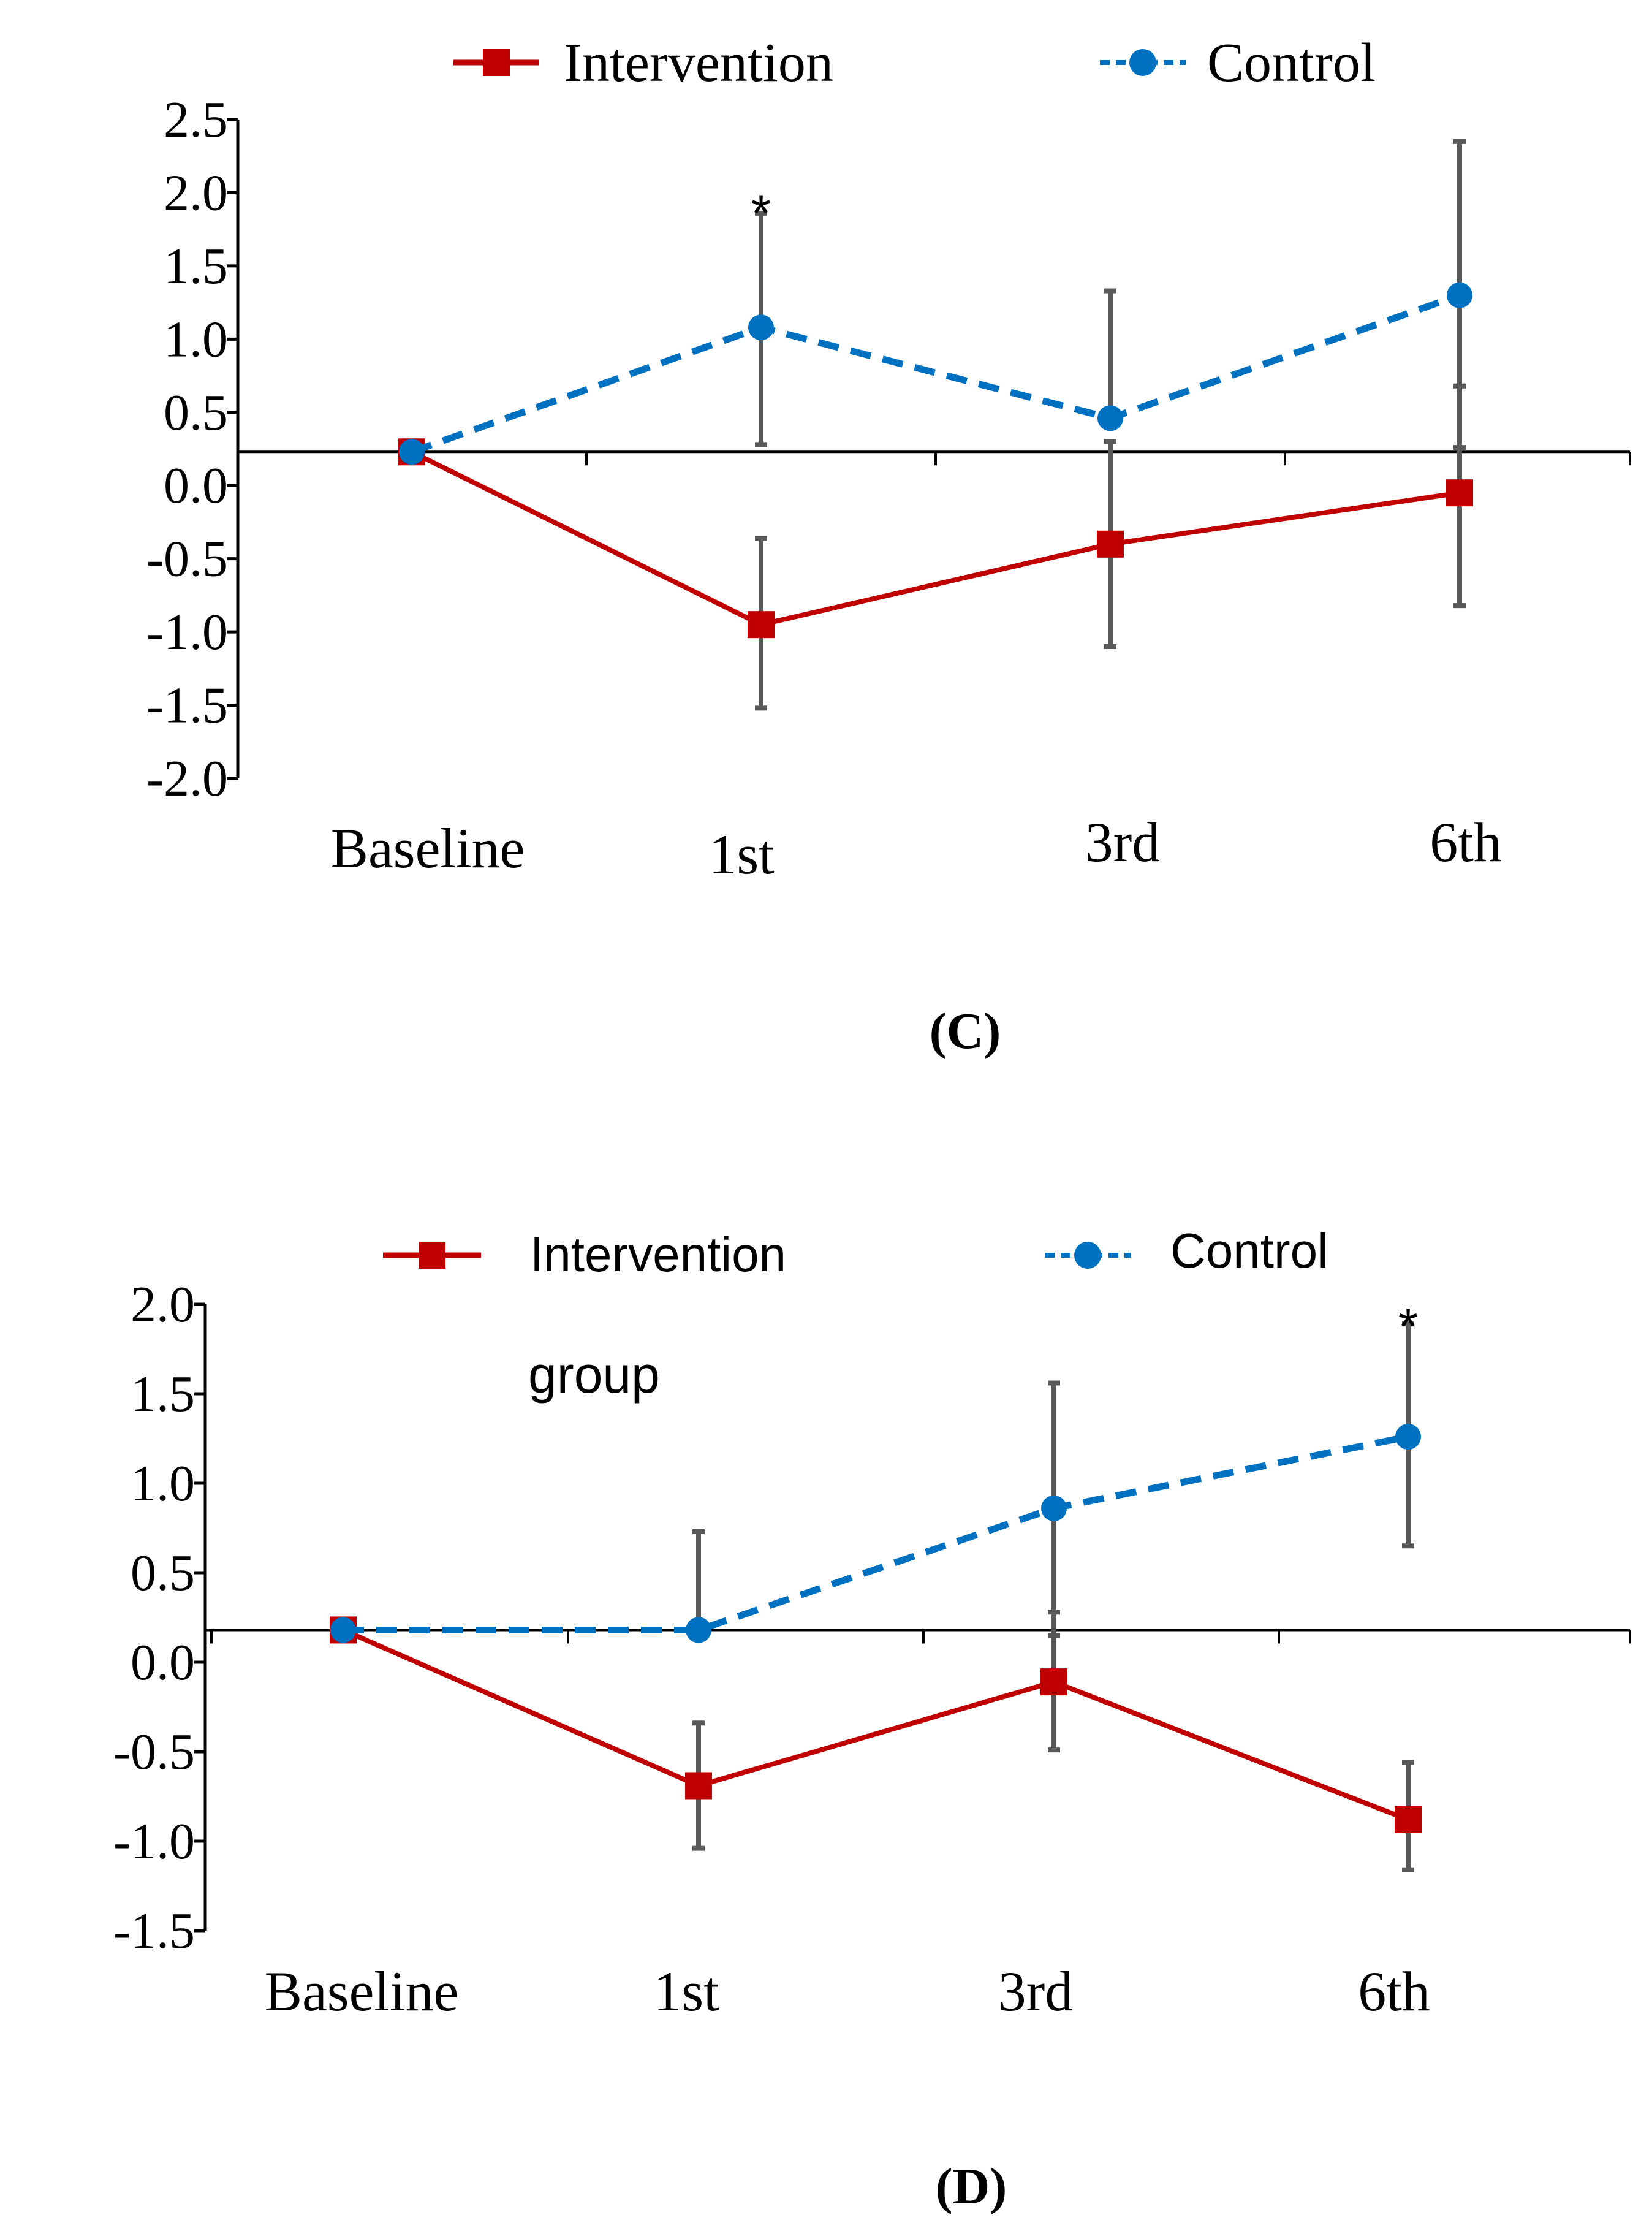 The image size is (1652, 2231). I want to click on panel-c-letter: C, so click(965, 1031).